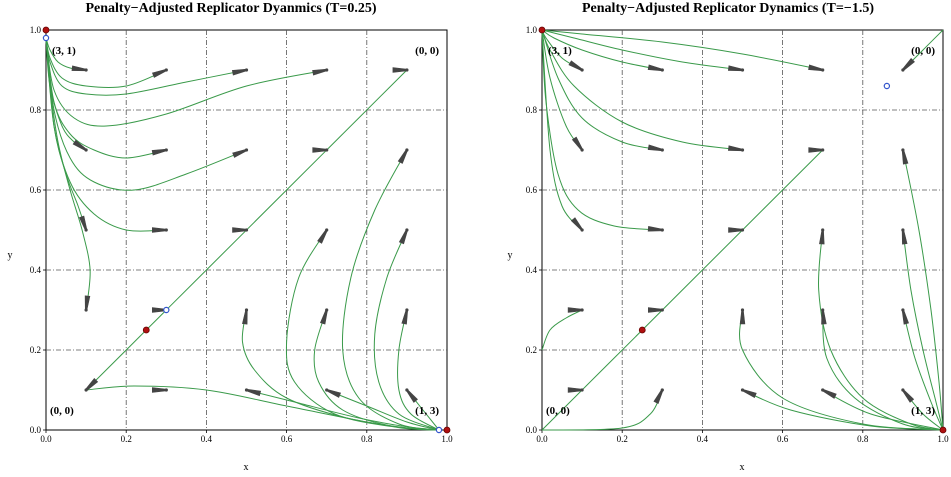 The height and width of the screenshot is (477, 951). I want to click on right-xtick-label: 0.4, so click(703, 439).